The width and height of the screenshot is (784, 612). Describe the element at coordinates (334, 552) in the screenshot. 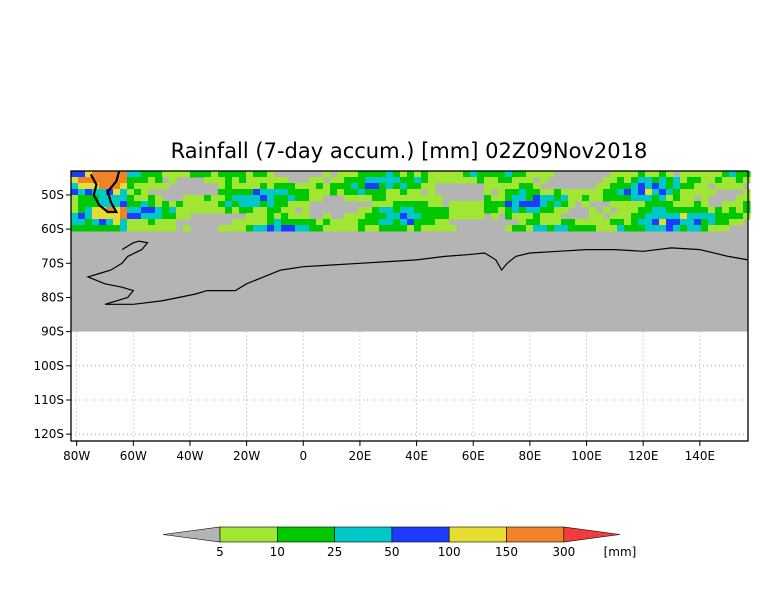

I see `colorbar-label: 25` at that location.